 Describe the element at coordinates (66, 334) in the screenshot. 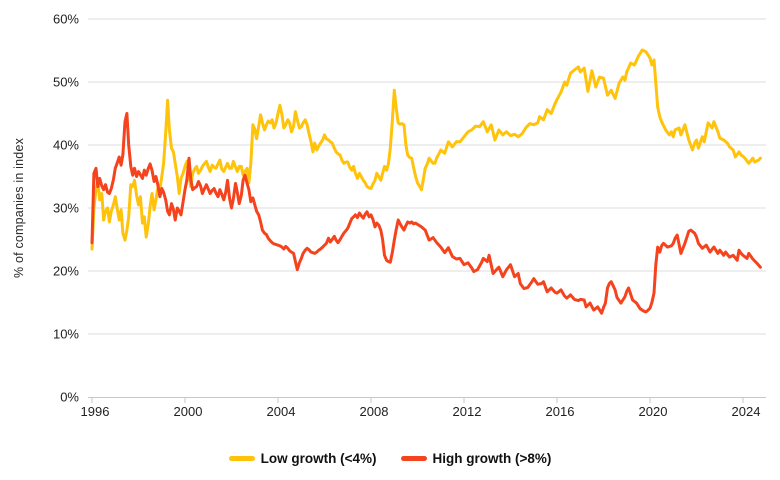

I see `svg-text: 10%` at that location.